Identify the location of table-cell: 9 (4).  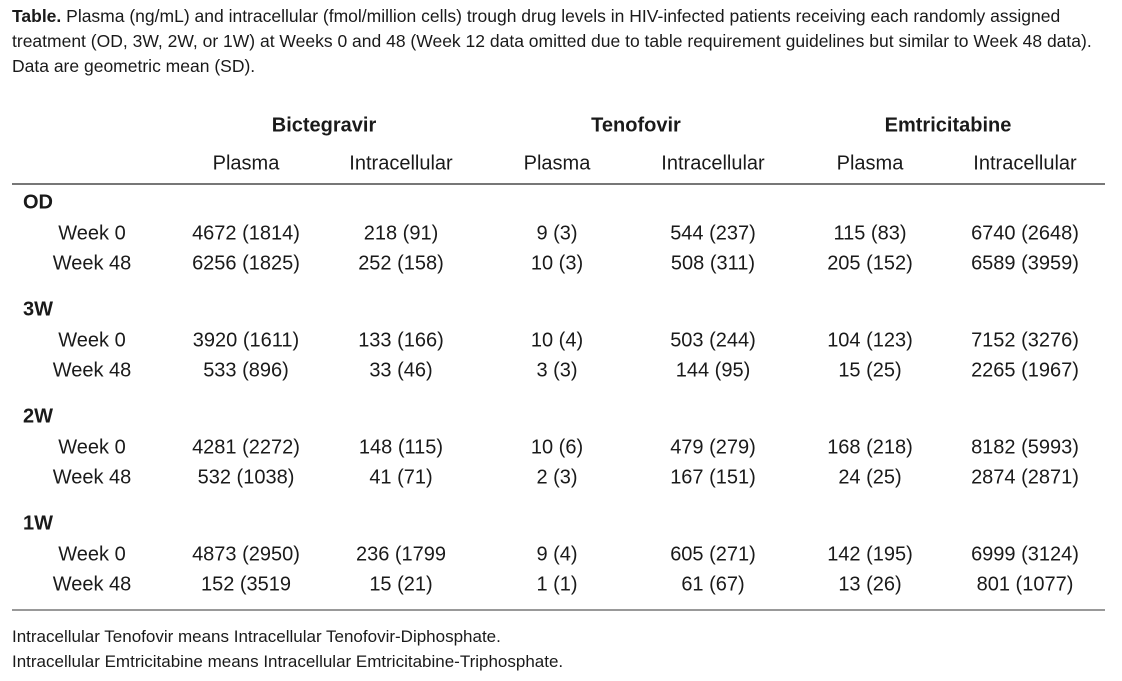
(557, 554).